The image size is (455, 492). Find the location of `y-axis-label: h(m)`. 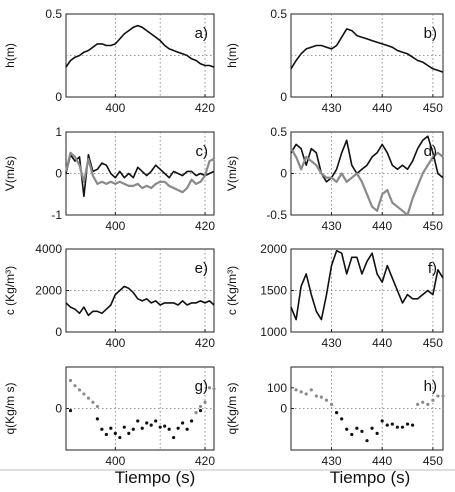

y-axis-label: h(m) is located at coordinates (232, 55).